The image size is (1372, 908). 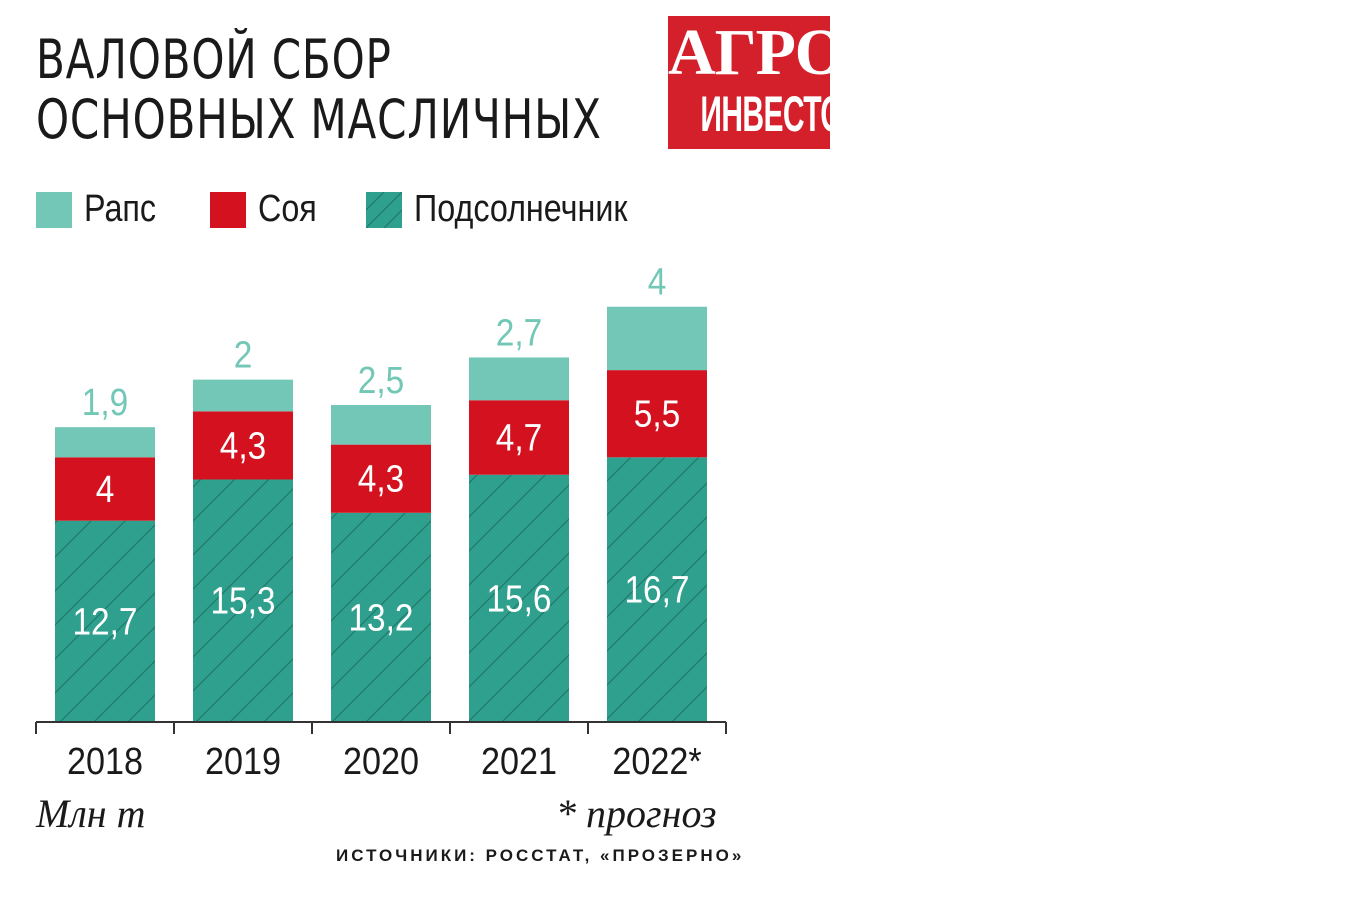 I want to click on value-label-sunflower-2022: 16,7, so click(x=656, y=590).